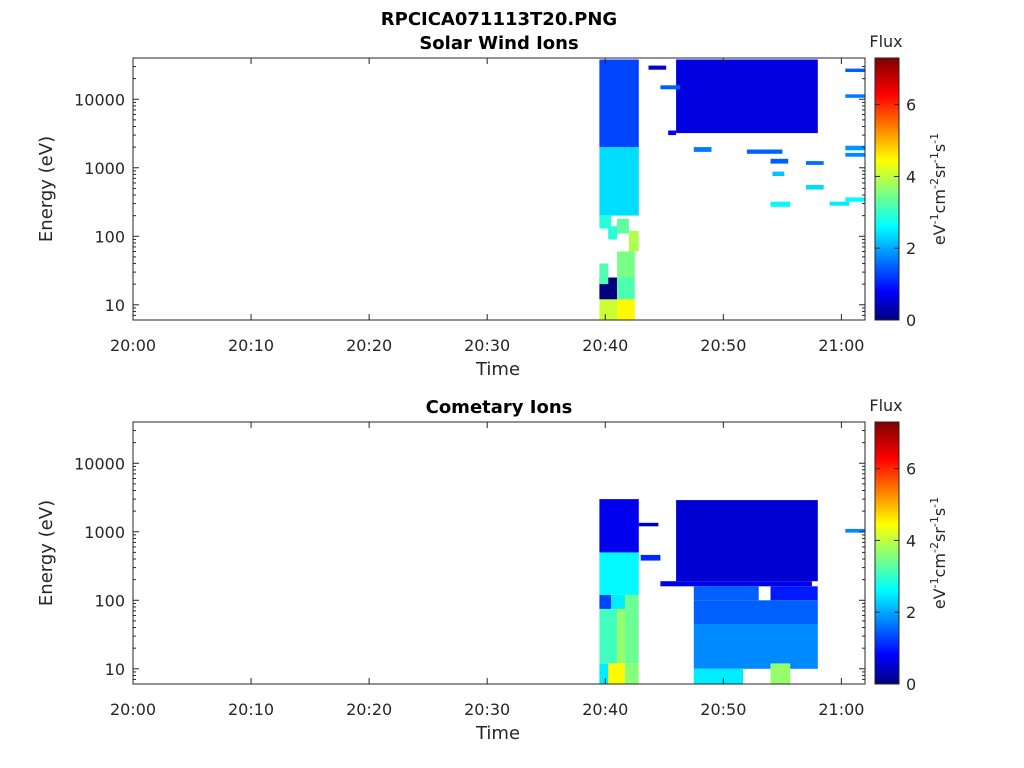 The width and height of the screenshot is (1024, 768). What do you see at coordinates (499, 407) in the screenshot?
I see `panel-title: Cometary Ions` at bounding box center [499, 407].